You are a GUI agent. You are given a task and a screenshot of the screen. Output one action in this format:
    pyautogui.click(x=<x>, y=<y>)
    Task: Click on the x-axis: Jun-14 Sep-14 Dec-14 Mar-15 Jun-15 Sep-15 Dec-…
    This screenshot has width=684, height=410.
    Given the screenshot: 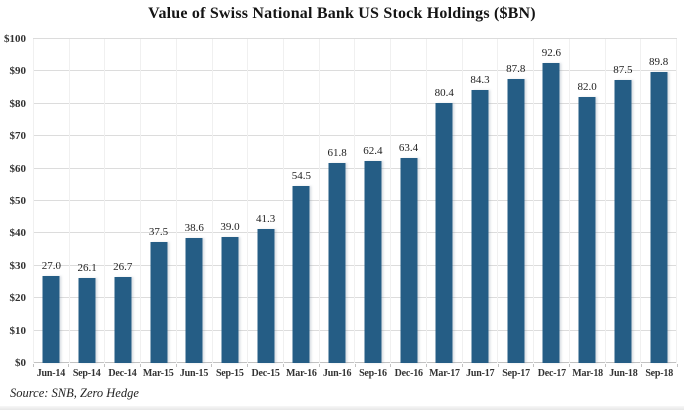 What is the action you would take?
    pyautogui.click(x=355, y=371)
    